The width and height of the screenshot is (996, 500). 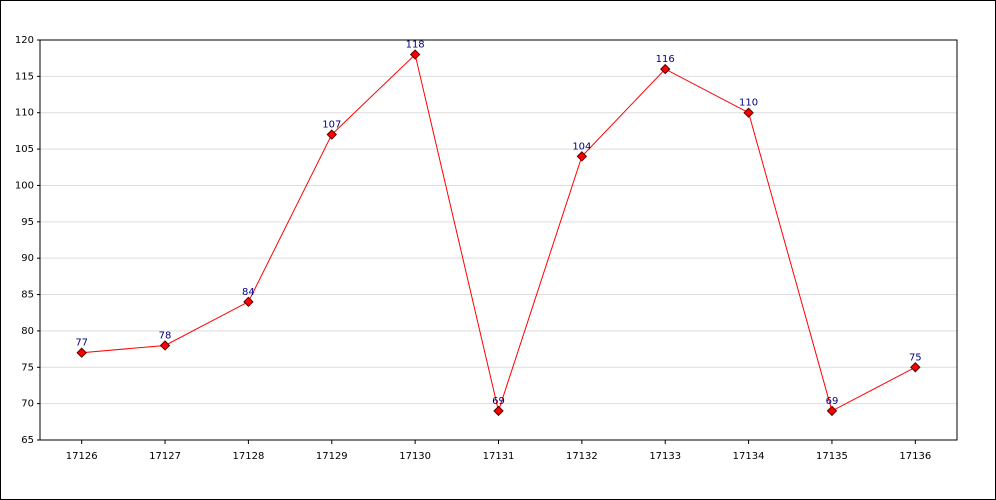 What do you see at coordinates (24, 40) in the screenshot?
I see `y-tick-label: 120` at bounding box center [24, 40].